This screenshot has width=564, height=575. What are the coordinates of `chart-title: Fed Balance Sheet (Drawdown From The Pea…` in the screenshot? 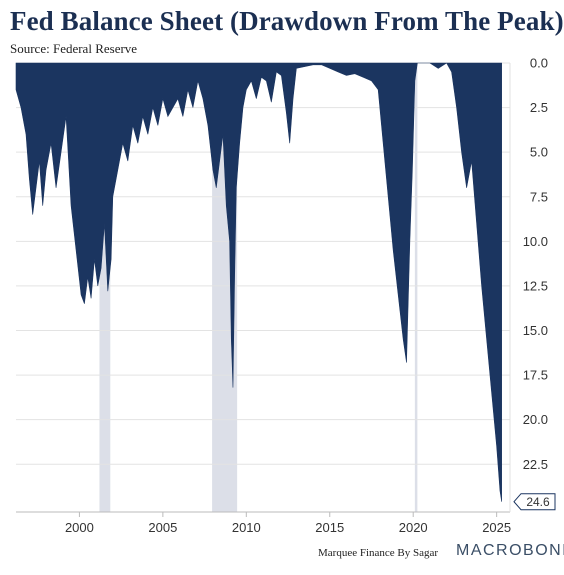 It's located at (287, 21).